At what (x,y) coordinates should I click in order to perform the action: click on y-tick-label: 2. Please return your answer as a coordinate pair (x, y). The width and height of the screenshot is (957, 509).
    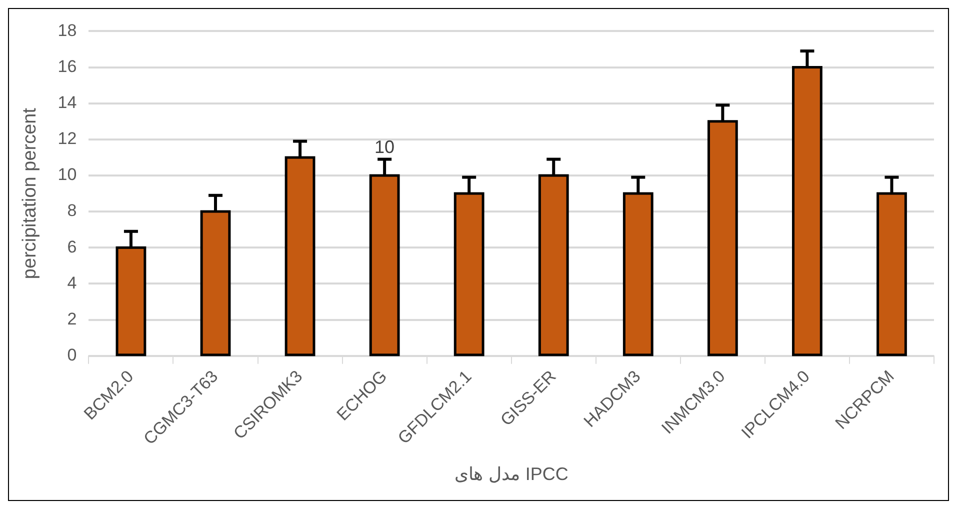
    Looking at the image, I should click on (72, 318).